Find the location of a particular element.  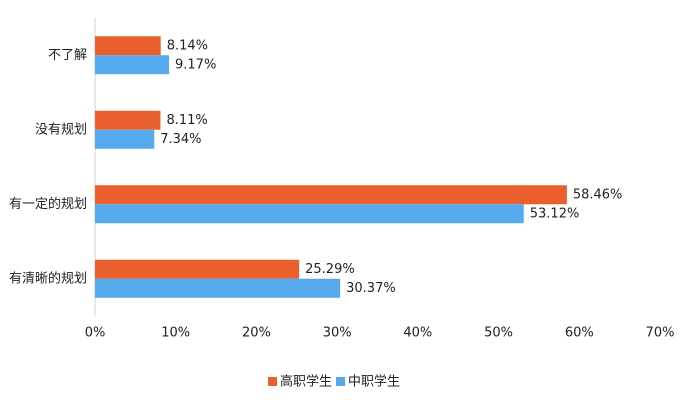

x-tick-label: 50% is located at coordinates (498, 333).